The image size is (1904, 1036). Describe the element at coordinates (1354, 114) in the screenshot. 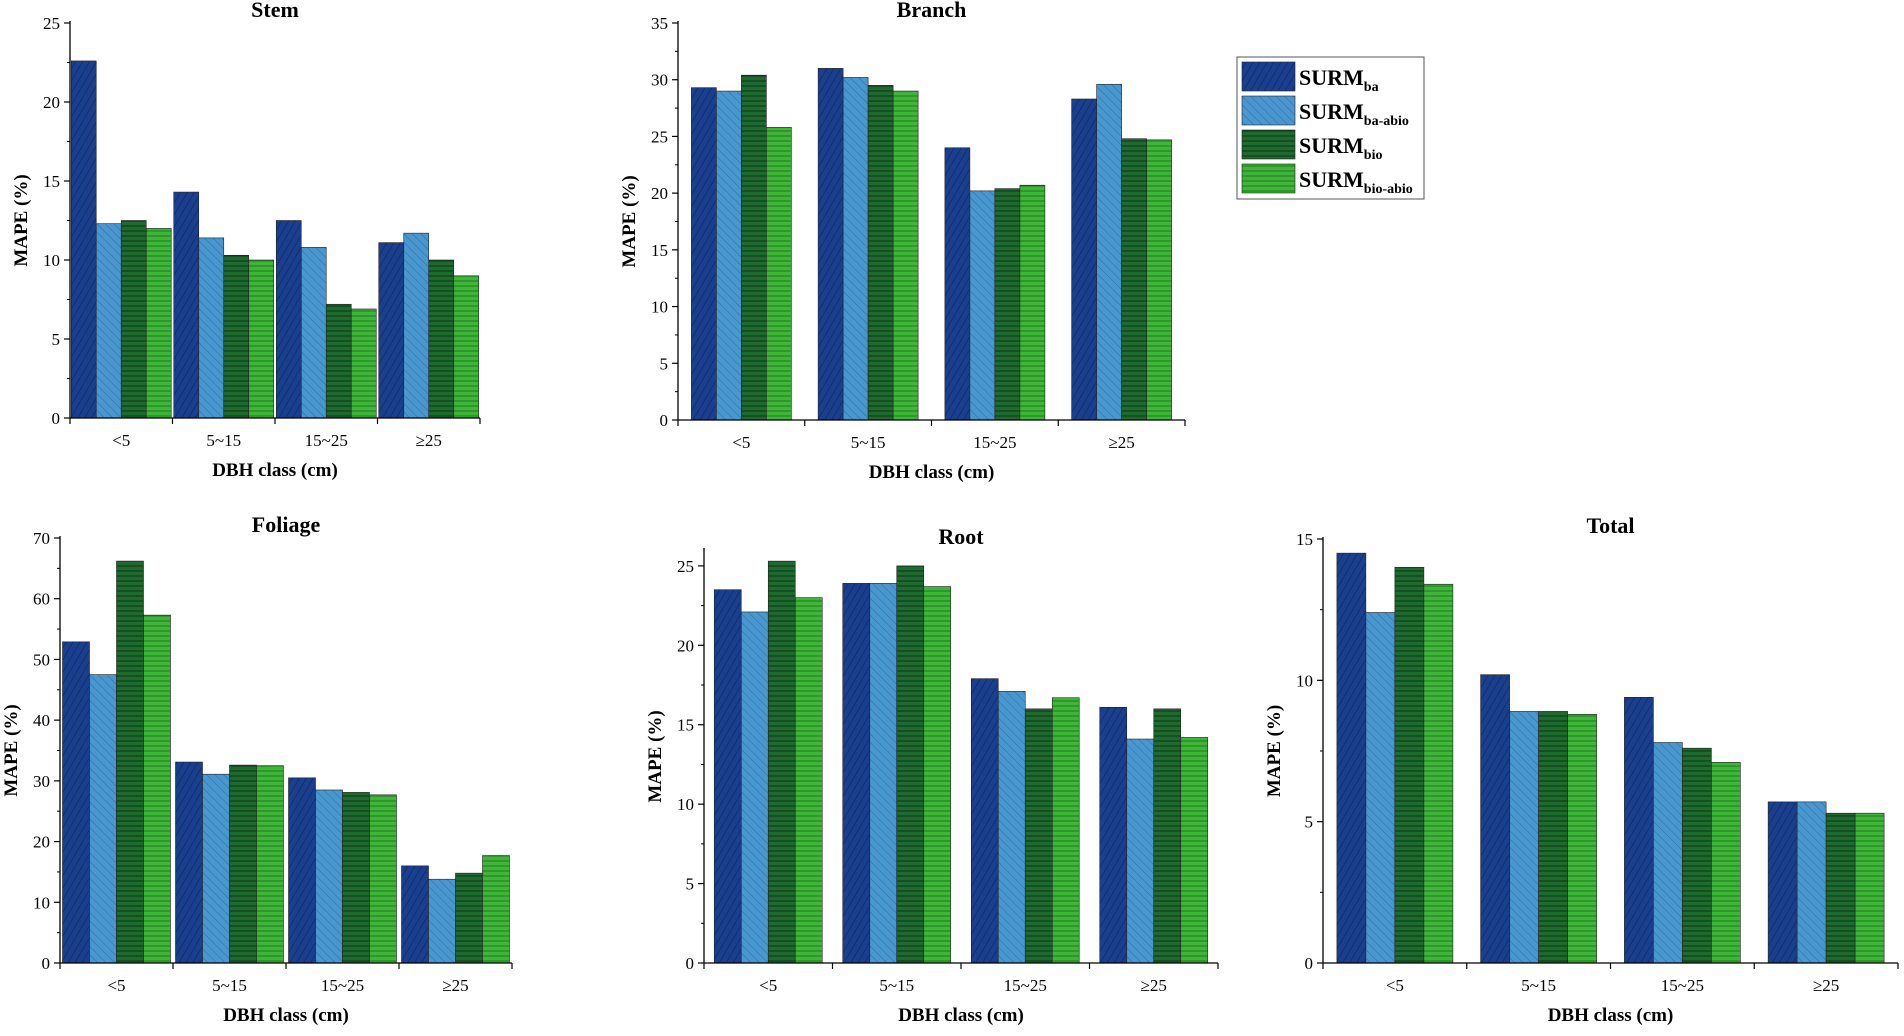

I see `legend-label: SURMba-abio` at that location.